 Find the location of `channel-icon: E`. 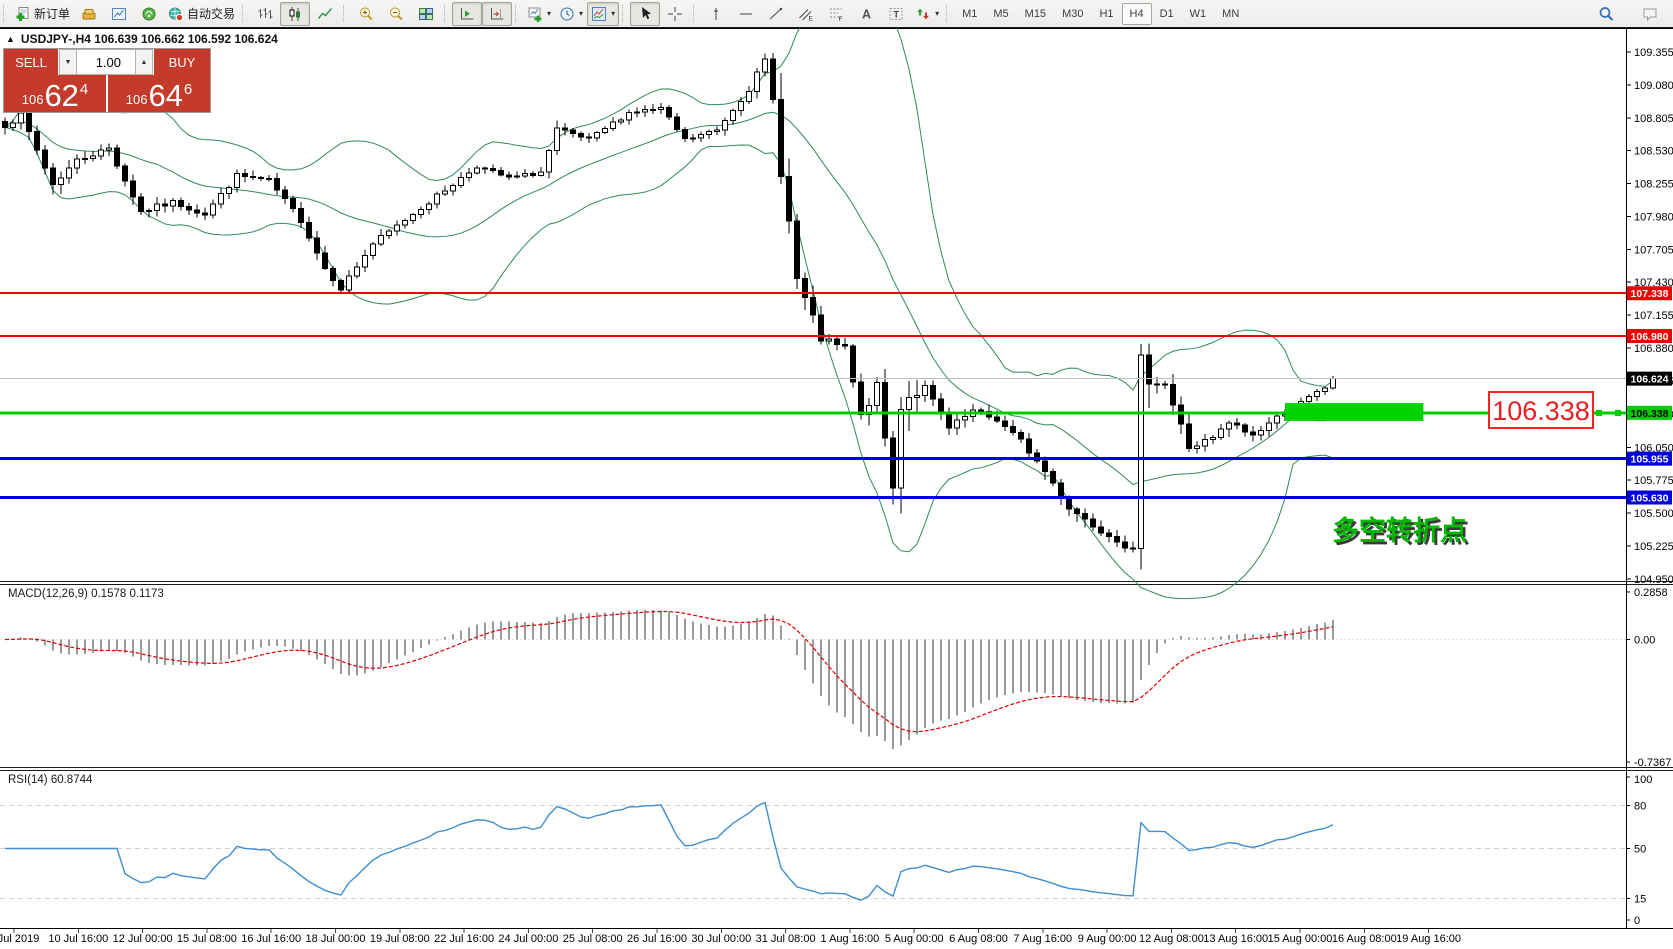

channel-icon: E is located at coordinates (806, 15).